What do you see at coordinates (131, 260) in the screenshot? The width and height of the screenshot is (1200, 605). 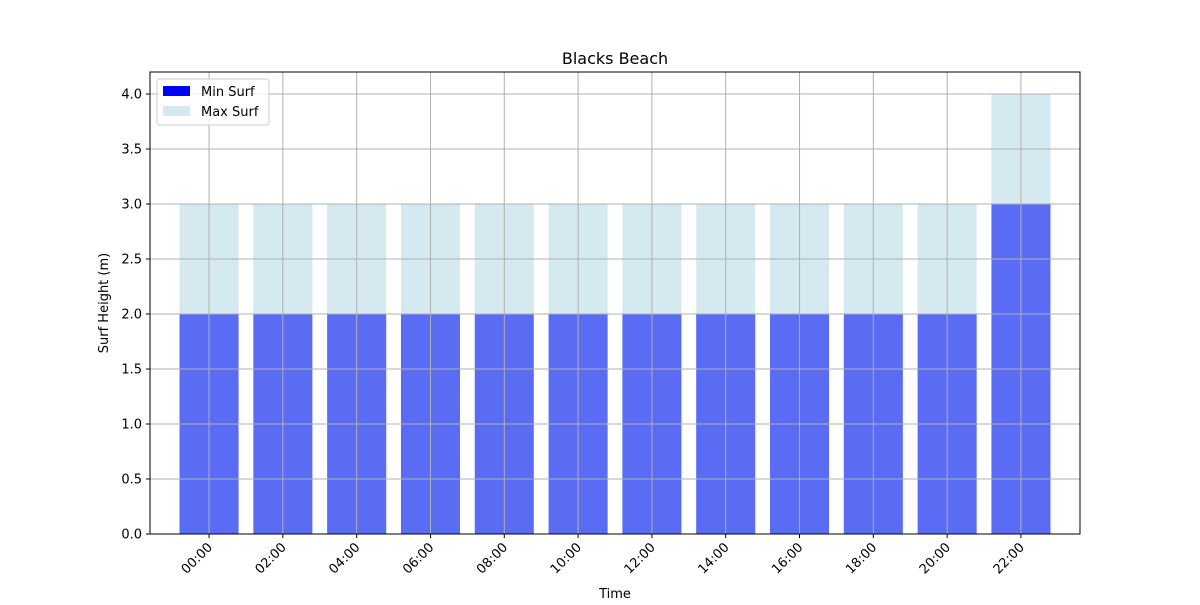 I see `y-tick-label: 2.5` at bounding box center [131, 260].